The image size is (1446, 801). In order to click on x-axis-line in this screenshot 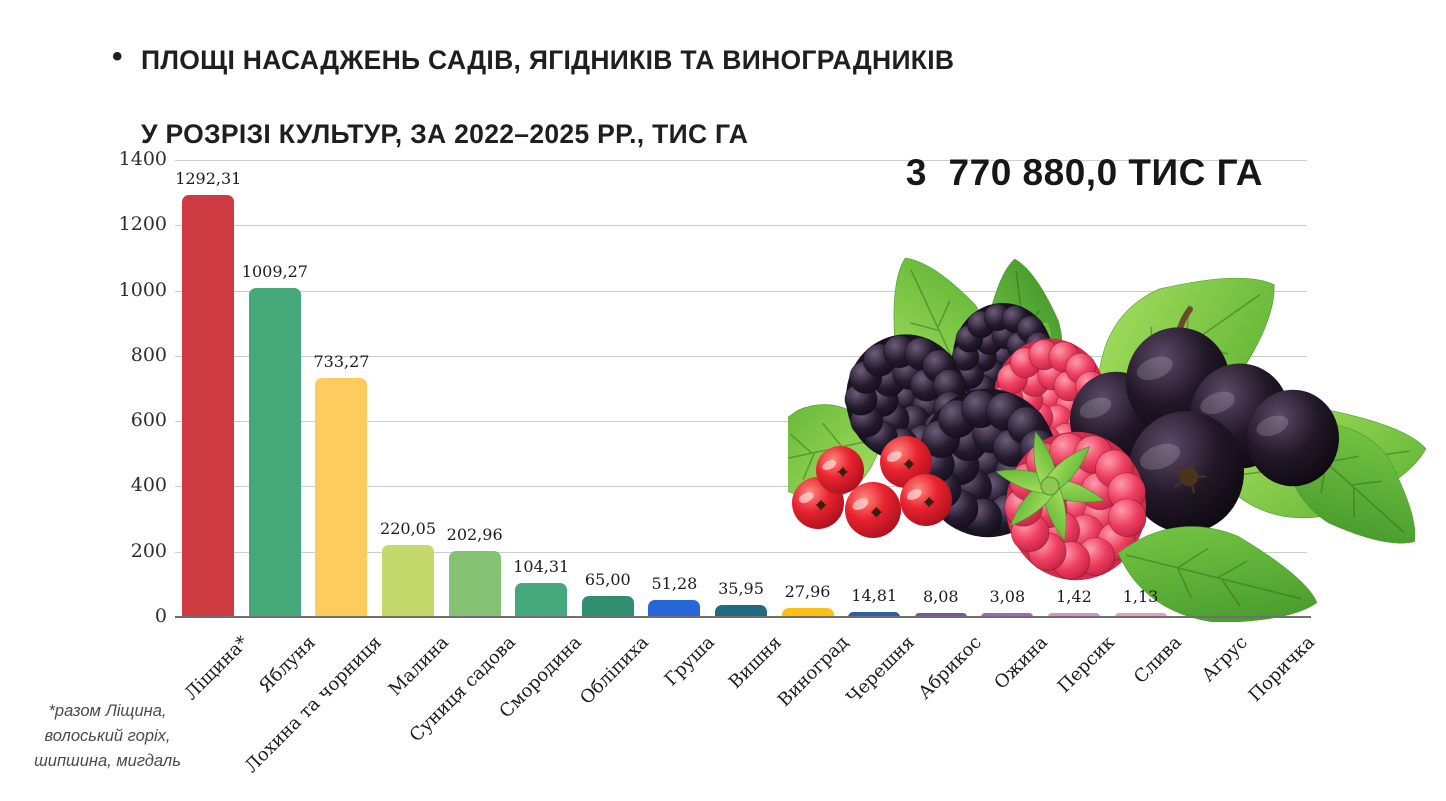, I will do `click(743, 617)`.